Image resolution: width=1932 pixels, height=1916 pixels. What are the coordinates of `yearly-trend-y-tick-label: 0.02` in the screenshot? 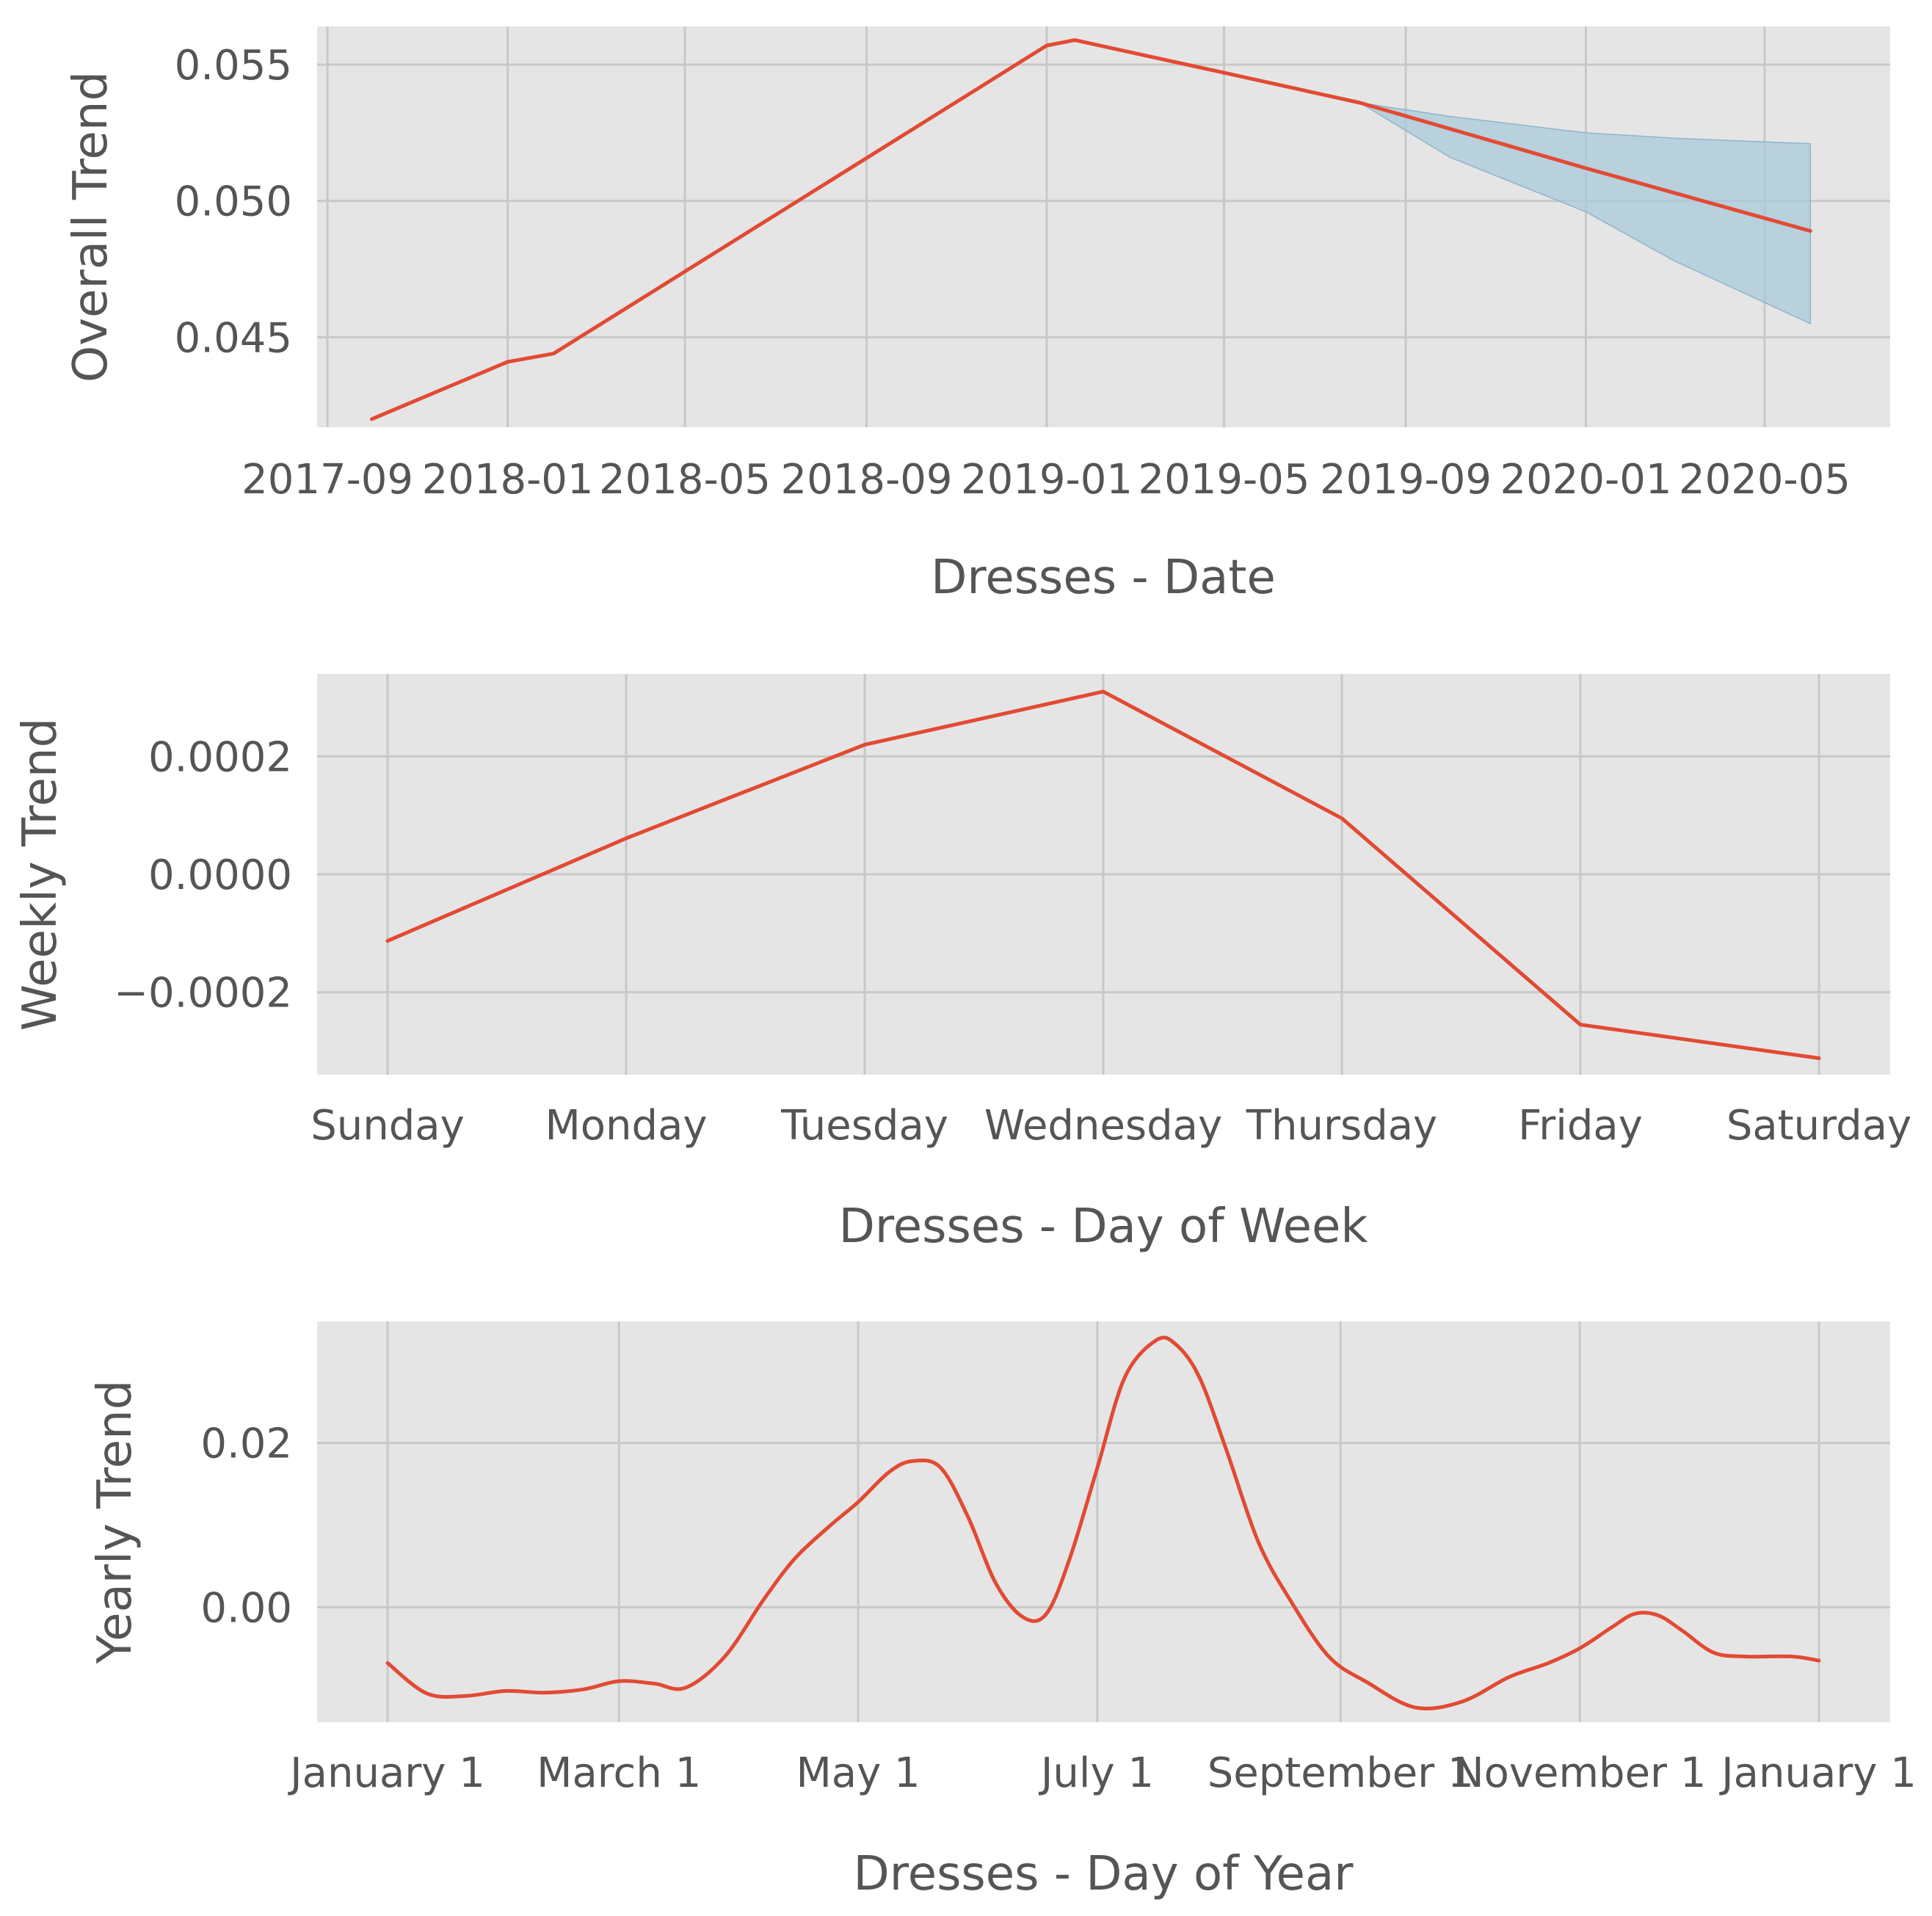 It's located at (246, 1444).